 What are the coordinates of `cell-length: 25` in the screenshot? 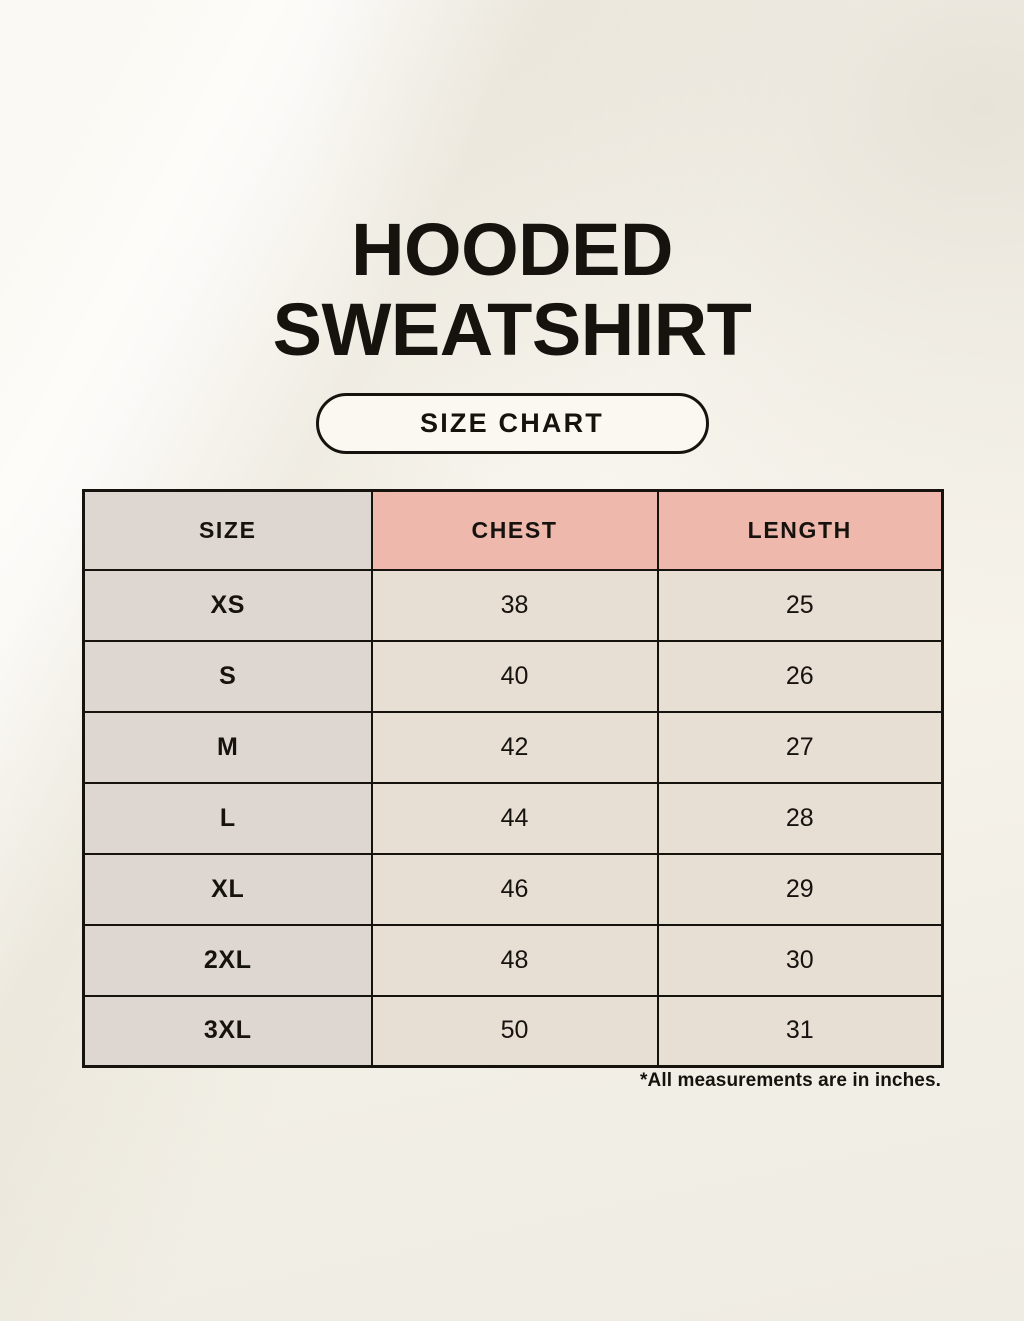 It's located at (800, 605).